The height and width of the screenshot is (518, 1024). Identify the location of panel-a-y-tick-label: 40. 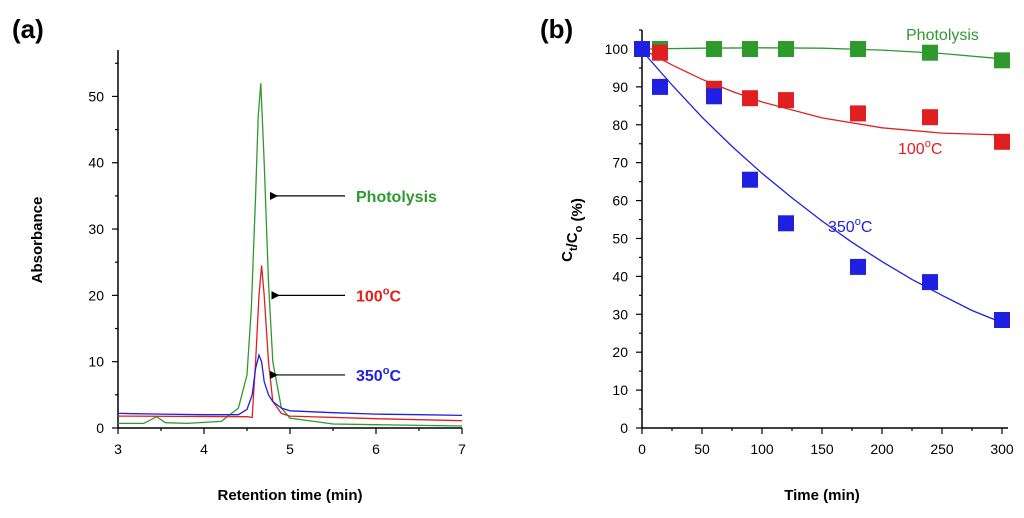
(96, 163).